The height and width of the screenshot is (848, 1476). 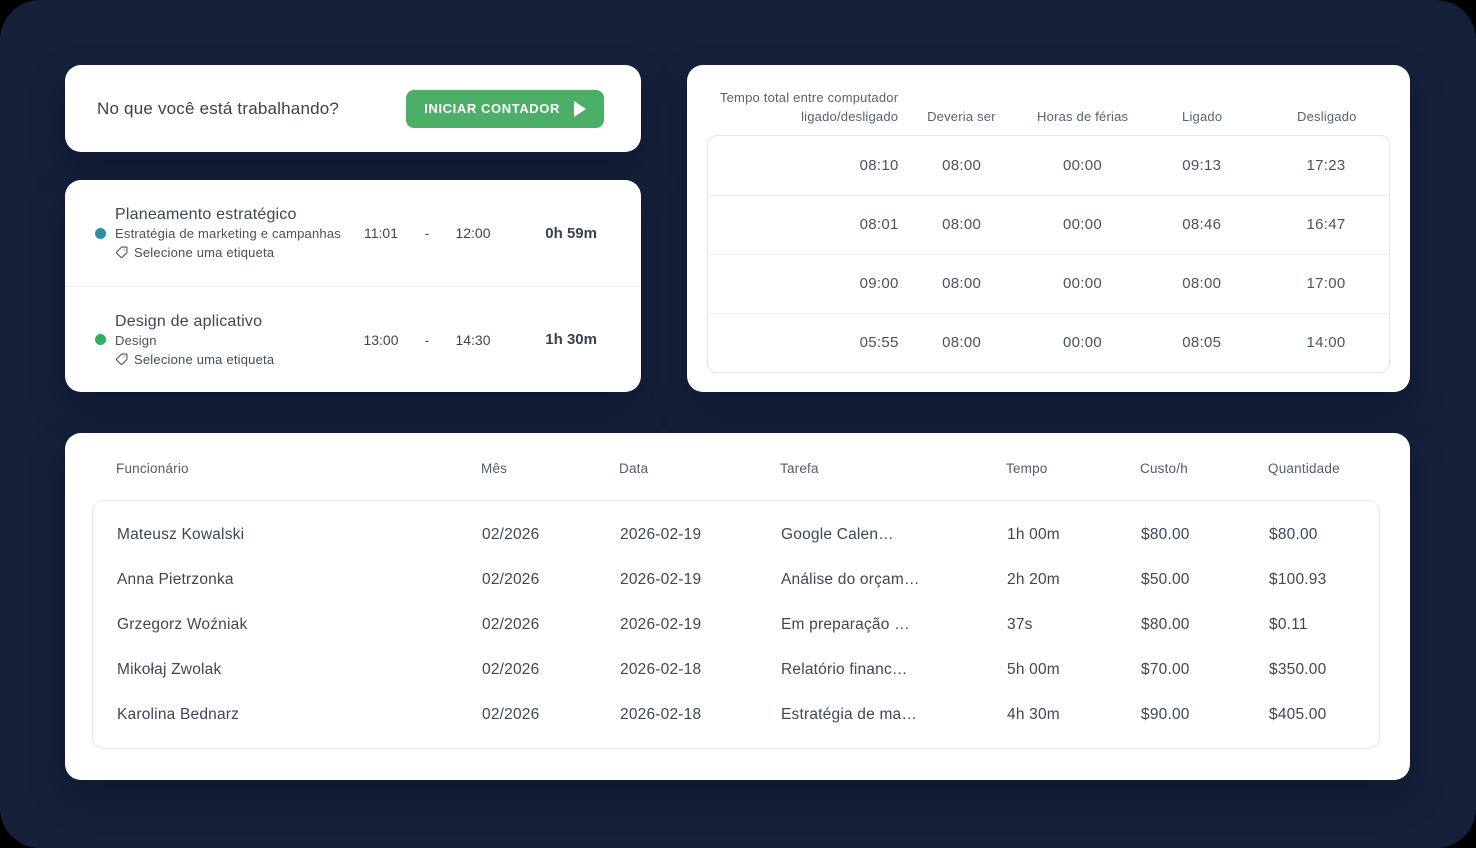 I want to click on start-timer-label: INICIAR CONTADOR, so click(x=492, y=108).